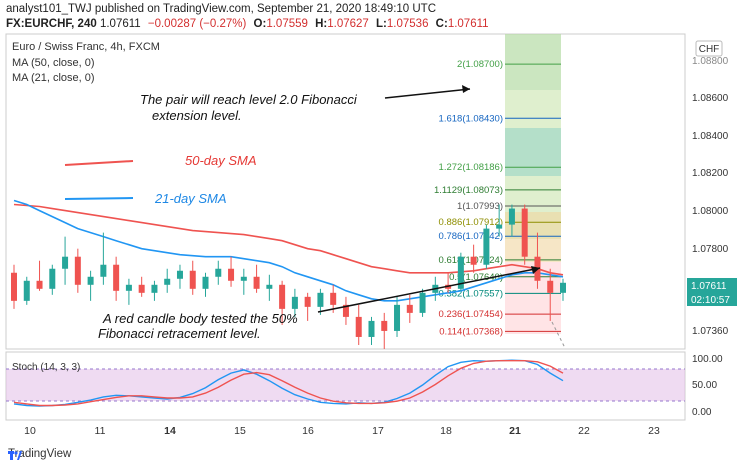  I want to click on price-tick: 1.08600, so click(710, 98).